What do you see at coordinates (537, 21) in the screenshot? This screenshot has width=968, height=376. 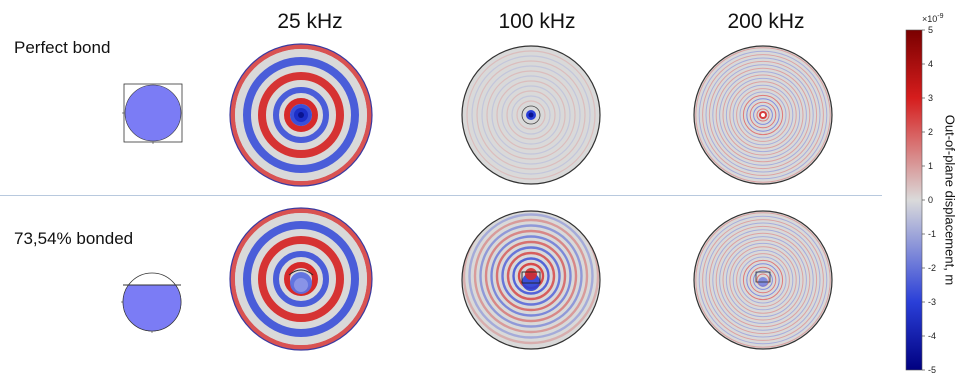 I see `column-heading-100khz: 100 kHz` at bounding box center [537, 21].